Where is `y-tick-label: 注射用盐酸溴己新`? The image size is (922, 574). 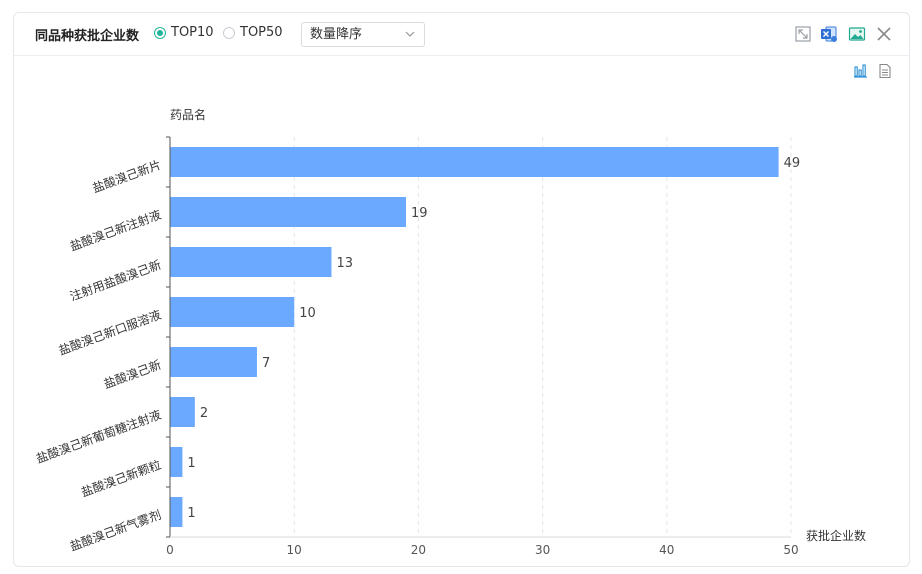
y-tick-label: 注射用盐酸溴己新 is located at coordinates (115, 280).